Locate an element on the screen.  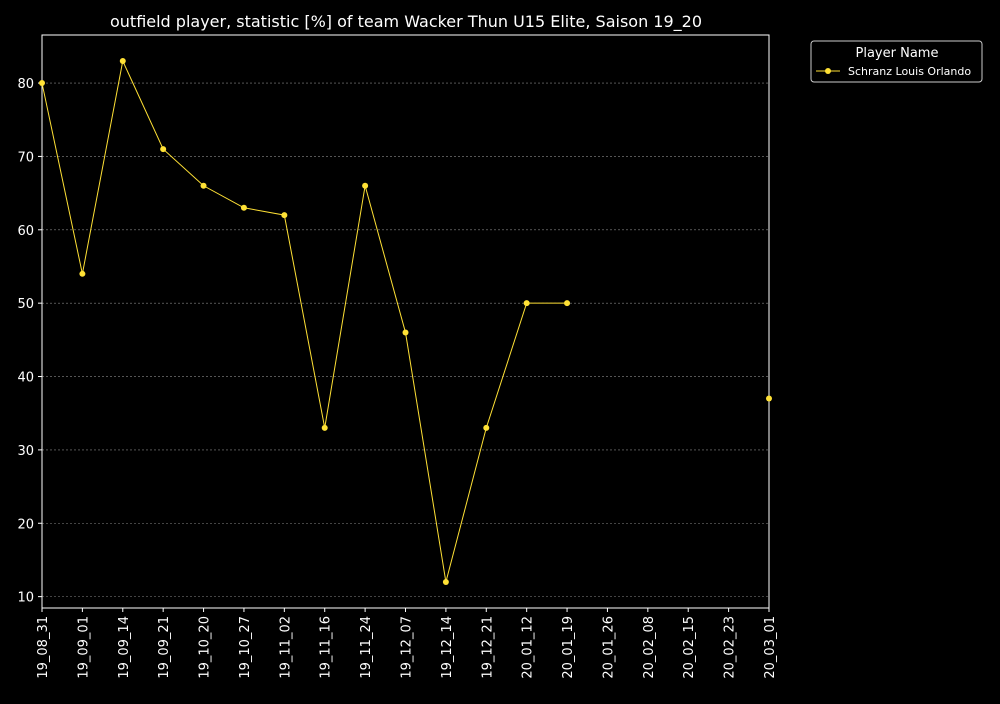
legend: Player Name Schranz Louis Orlando is located at coordinates (896, 61).